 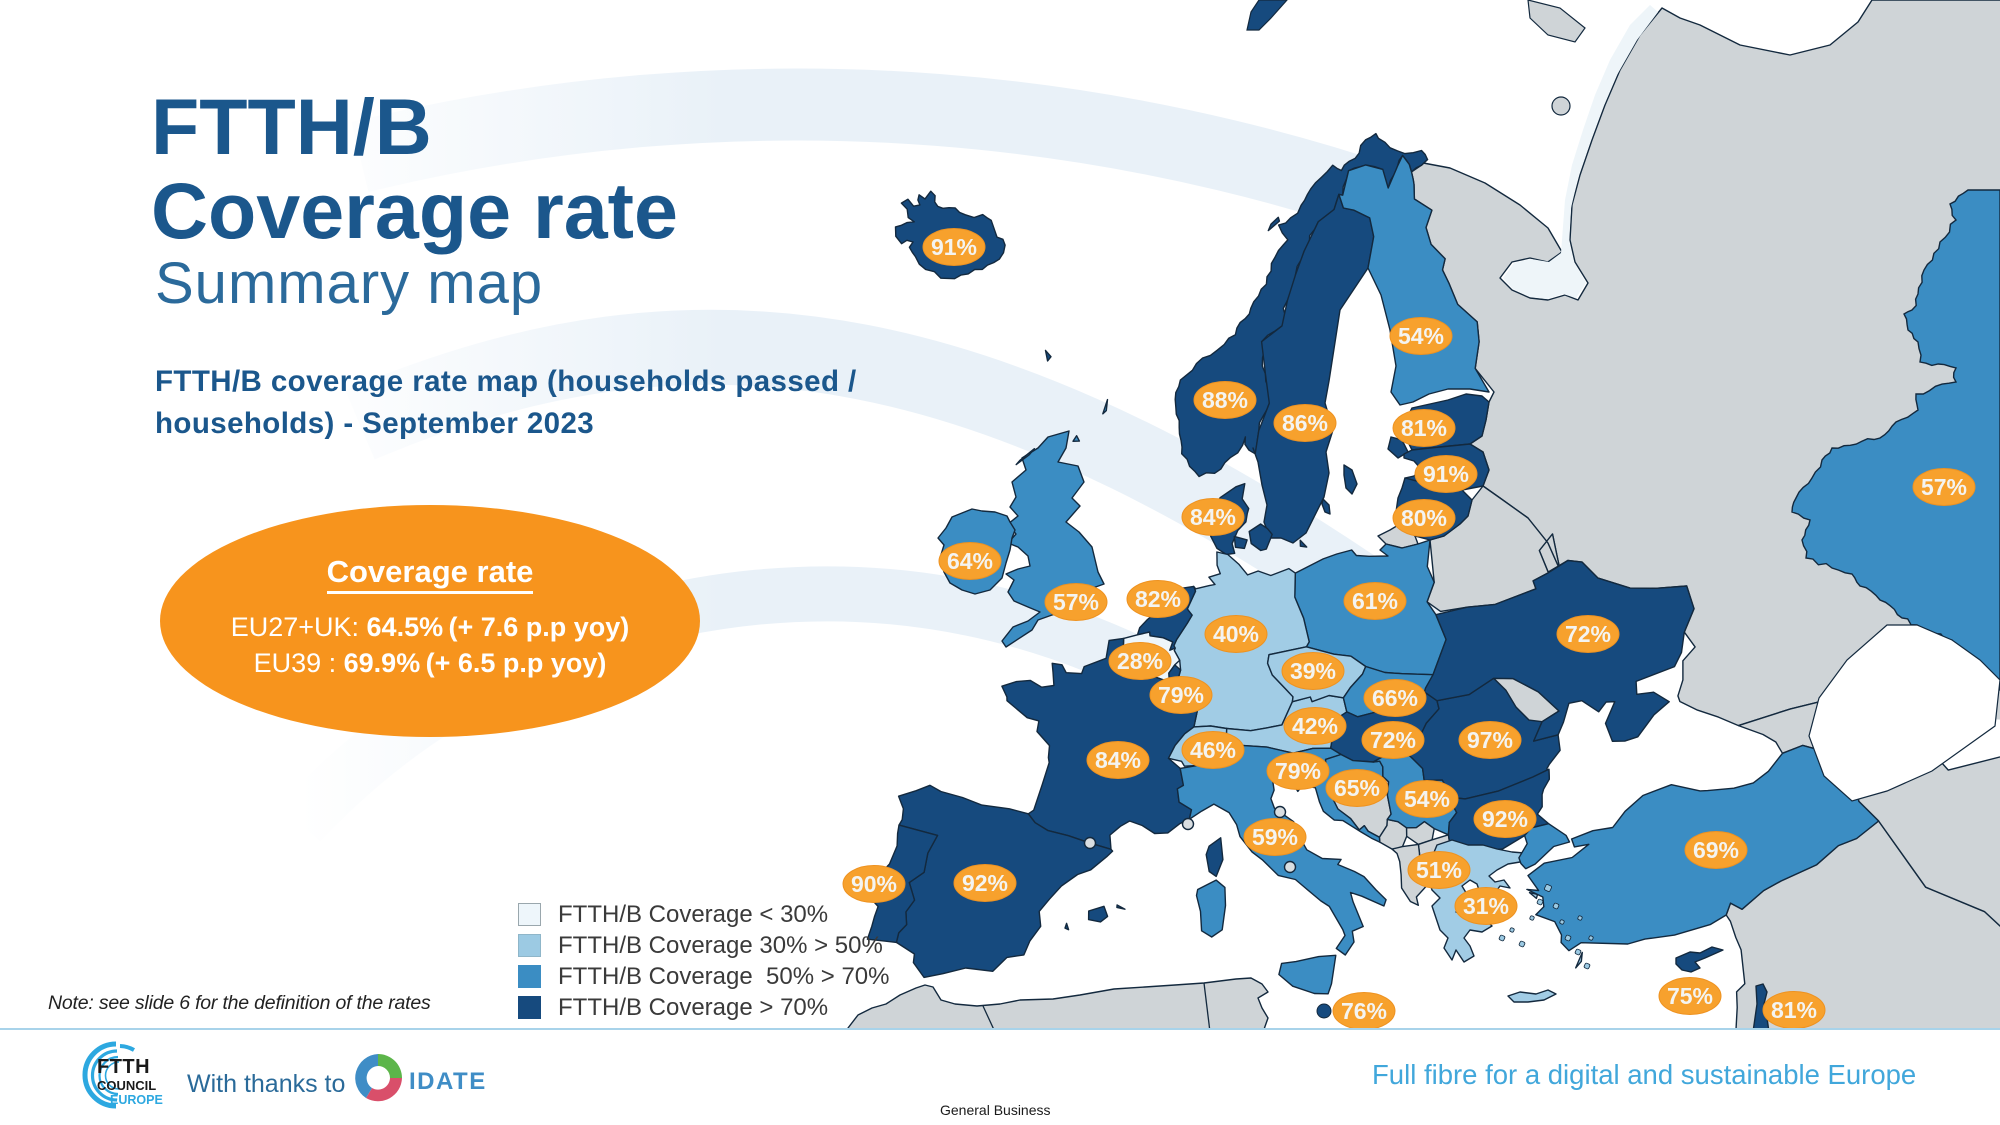 I want to click on svg-text: 75%, so click(x=1690, y=996).